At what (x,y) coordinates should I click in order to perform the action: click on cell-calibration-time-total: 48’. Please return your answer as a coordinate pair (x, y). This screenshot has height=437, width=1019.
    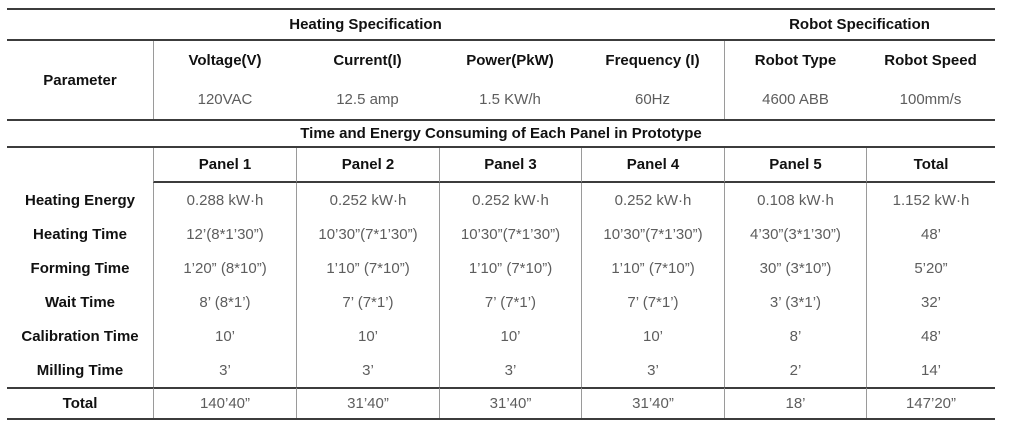
    Looking at the image, I should click on (930, 336).